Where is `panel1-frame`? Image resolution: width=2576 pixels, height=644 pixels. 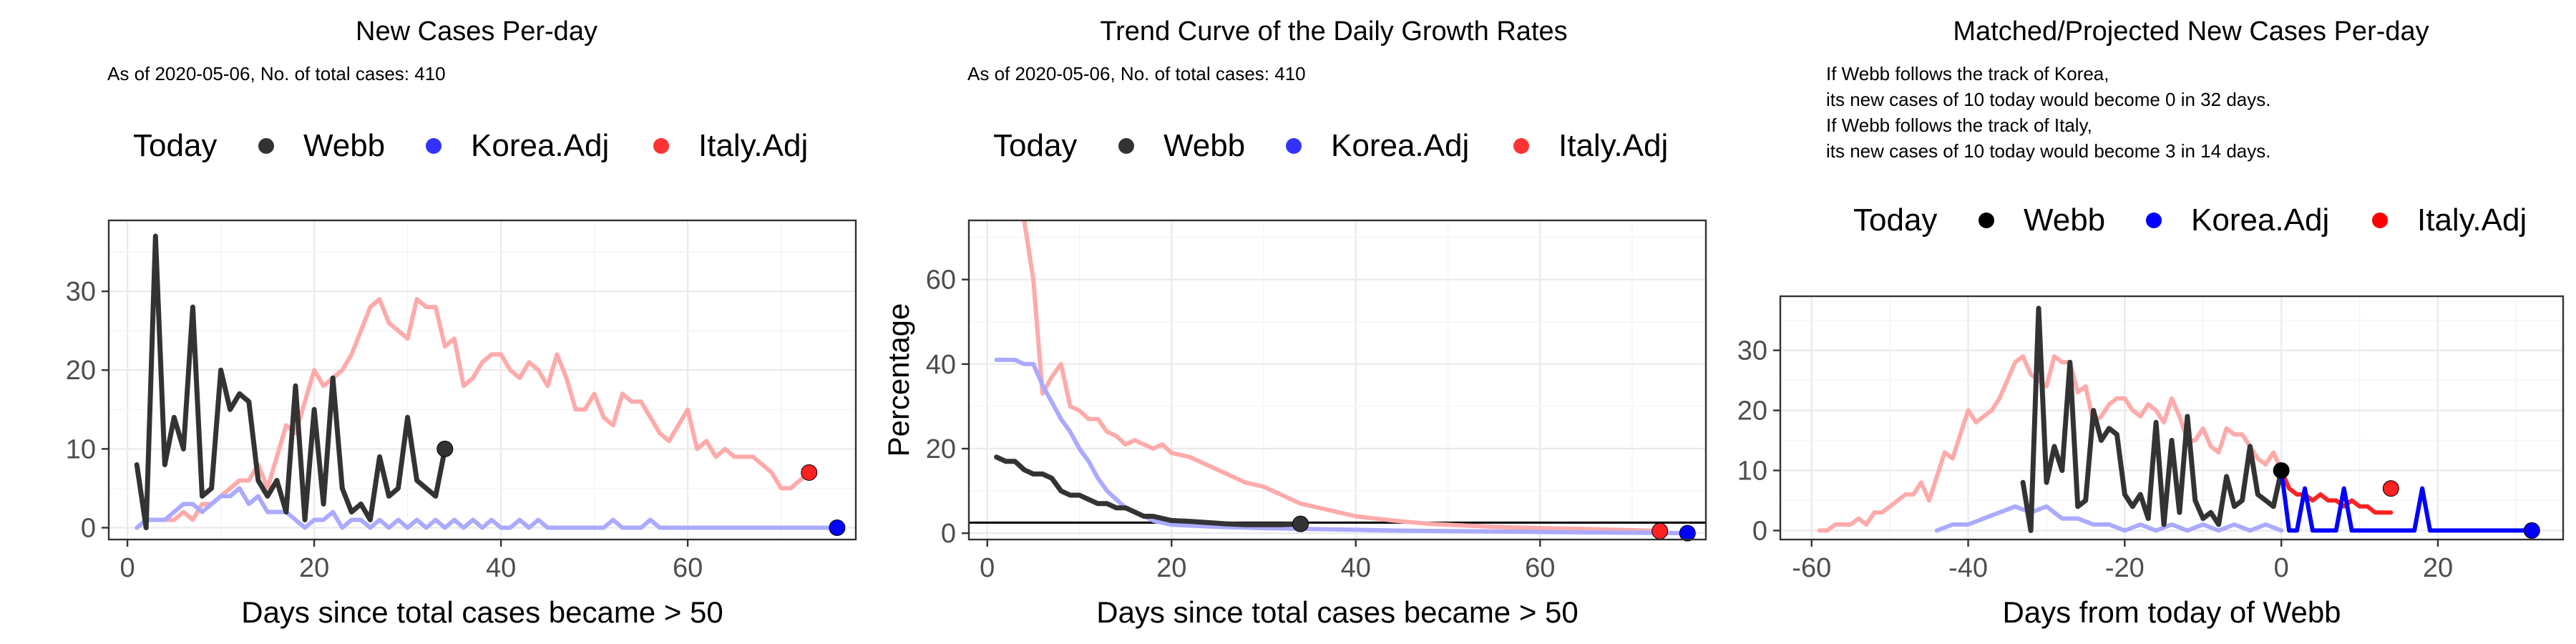 panel1-frame is located at coordinates (482, 380).